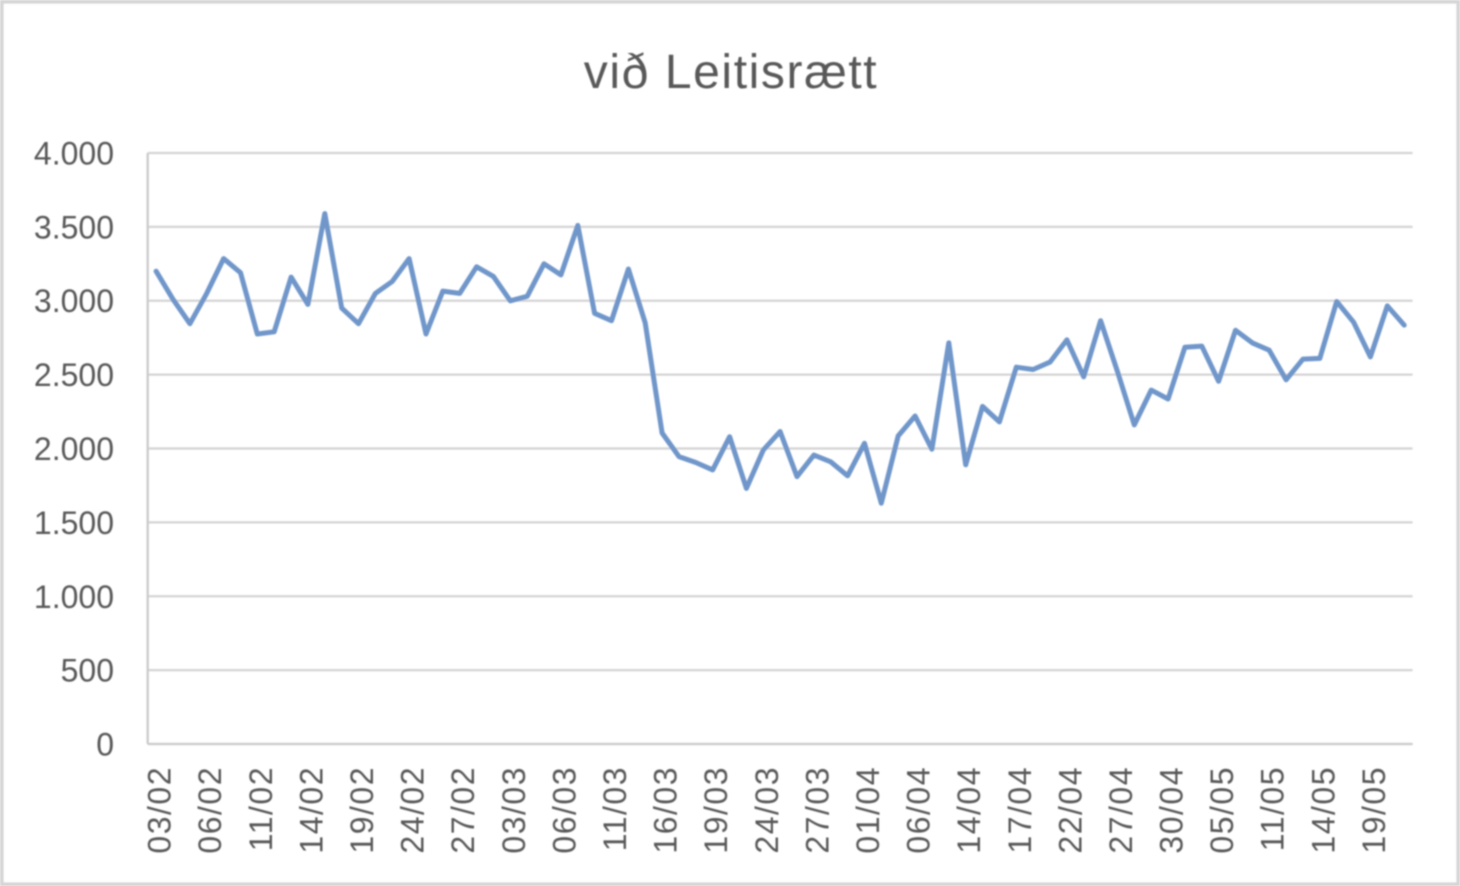  I want to click on svg-text: 1.500, so click(74, 523).